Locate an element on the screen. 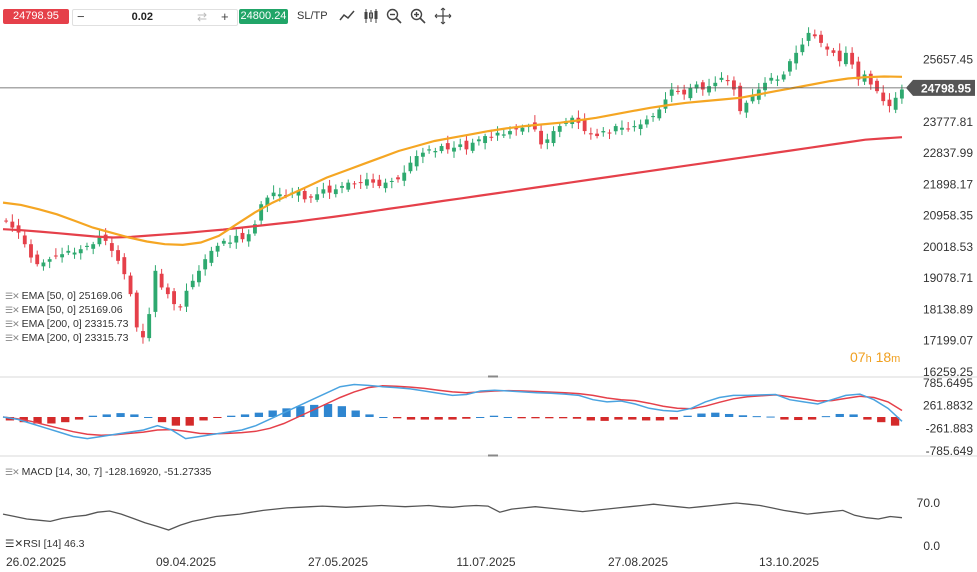 Image resolution: width=977 pixels, height=572 pixels. legend-ema50-a: ☰✕ EMA [50, 0] 25169.06 is located at coordinates (64, 296).